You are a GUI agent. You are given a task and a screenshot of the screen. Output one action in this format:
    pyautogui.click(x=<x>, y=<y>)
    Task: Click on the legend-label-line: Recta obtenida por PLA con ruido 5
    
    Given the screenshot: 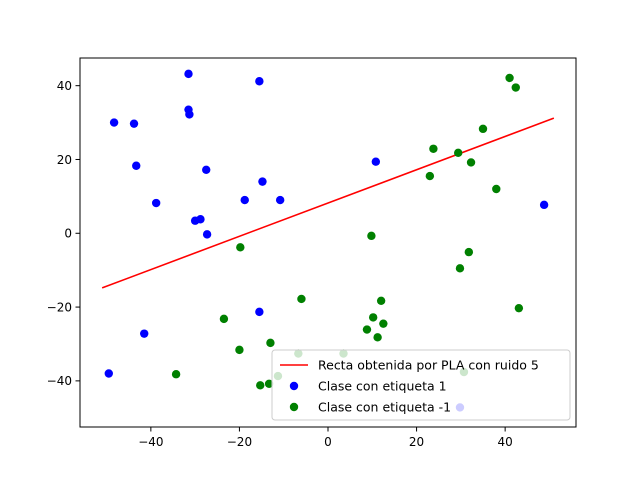 What is the action you would take?
    pyautogui.click(x=428, y=365)
    